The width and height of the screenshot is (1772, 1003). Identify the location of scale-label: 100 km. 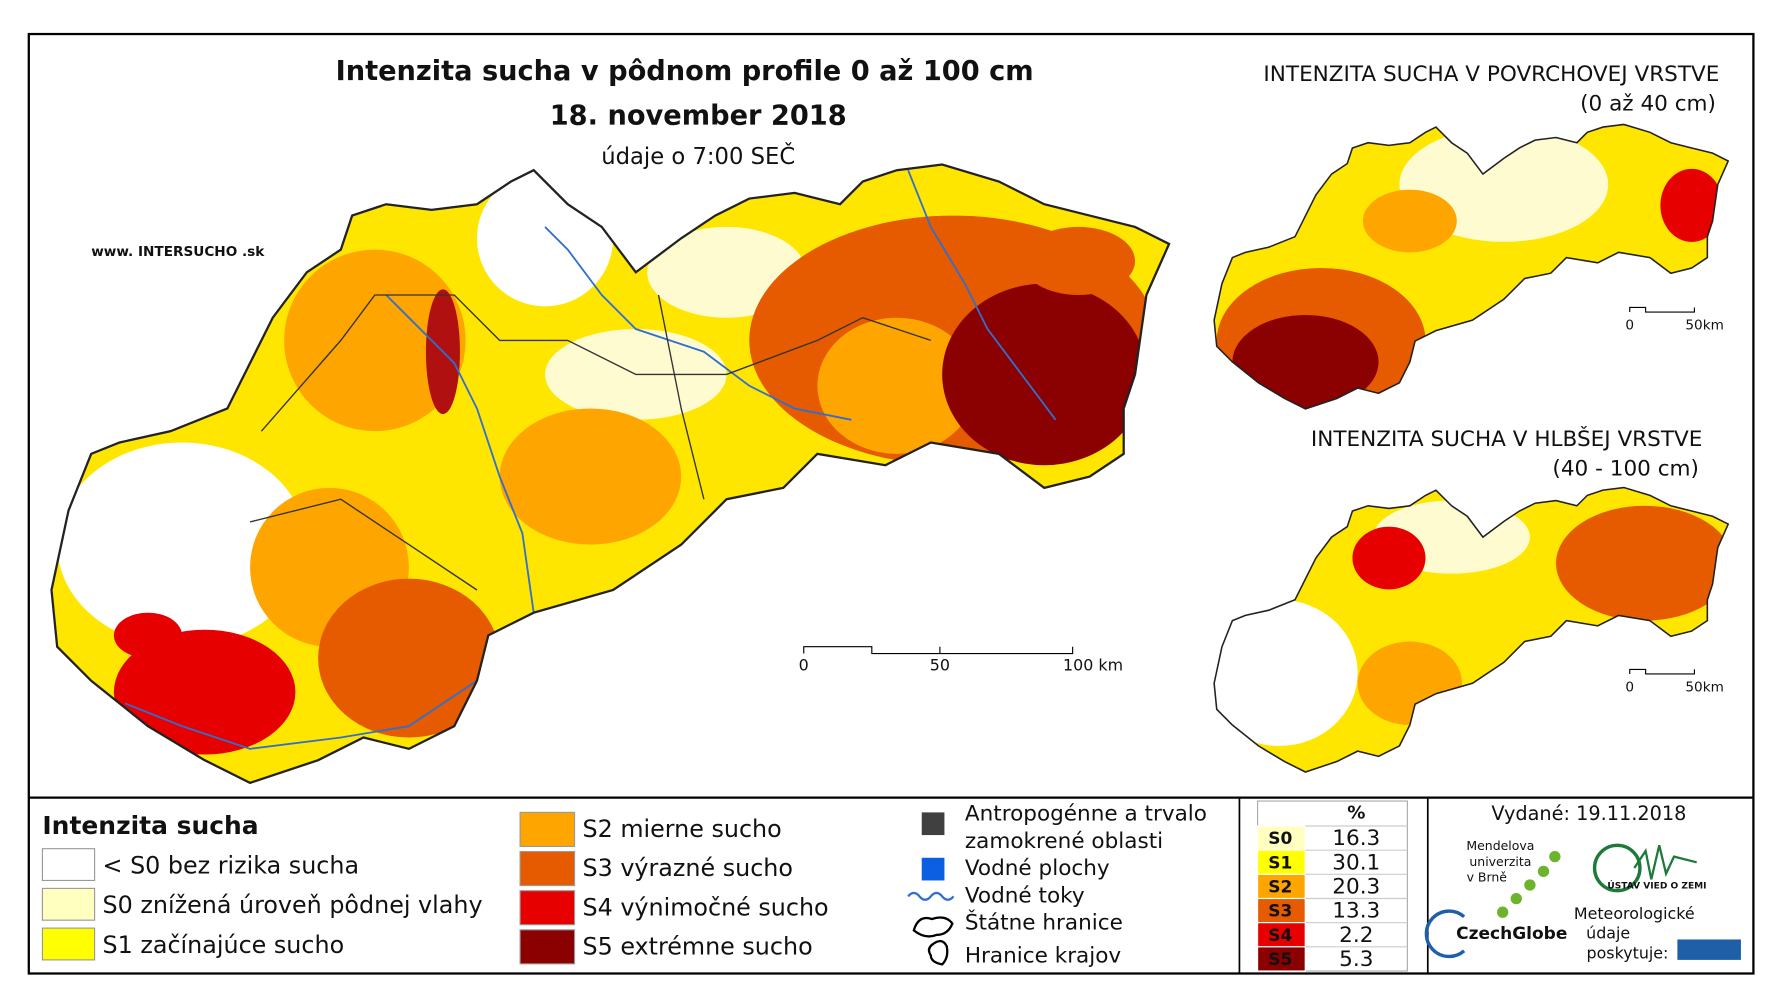
(1093, 665).